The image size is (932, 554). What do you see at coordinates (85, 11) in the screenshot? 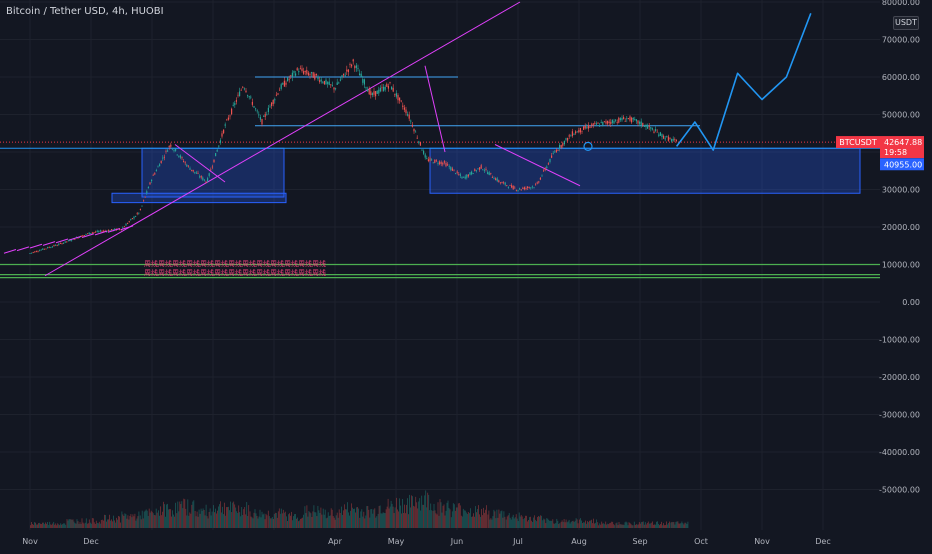
I see `chart-title: Bitcoin / Tether USD, 4h, HUOBI` at bounding box center [85, 11].